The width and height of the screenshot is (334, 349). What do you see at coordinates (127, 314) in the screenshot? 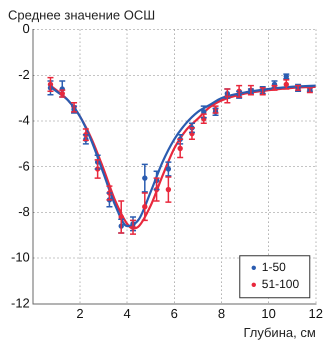
I see `x-tick-label: 4` at bounding box center [127, 314].